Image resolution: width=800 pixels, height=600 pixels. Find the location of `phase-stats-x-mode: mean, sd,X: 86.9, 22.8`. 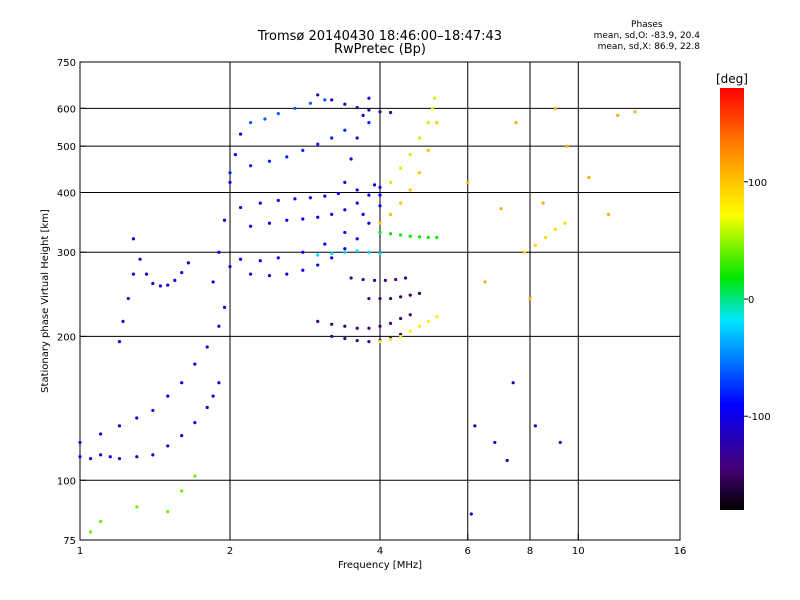

phase-stats-x-mode: mean, sd,X: 86.9, 22.8 is located at coordinates (648, 47).